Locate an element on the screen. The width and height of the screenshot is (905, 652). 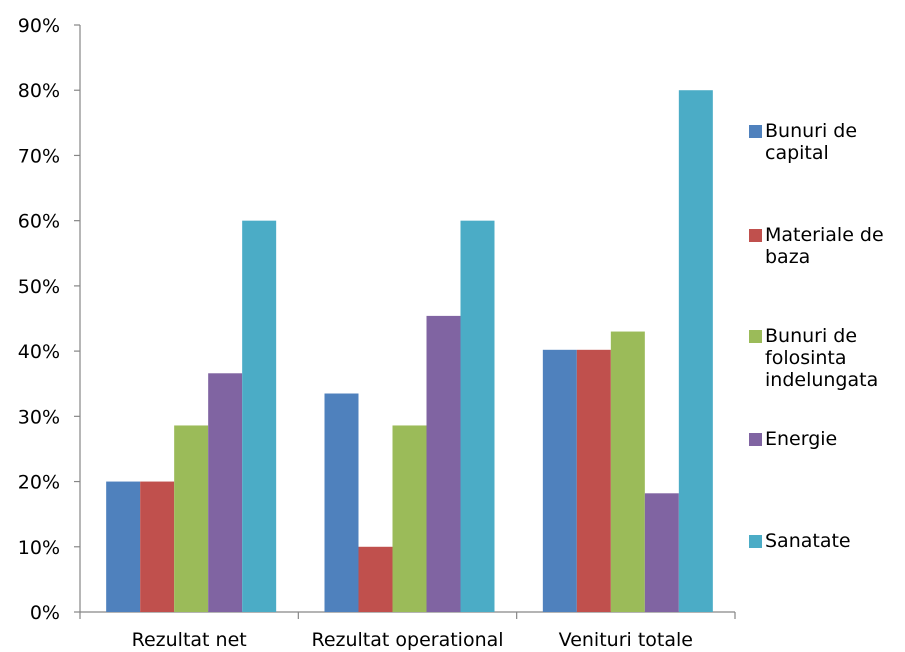
legend-item-sanatate: Sanatate is located at coordinates (826, 541).